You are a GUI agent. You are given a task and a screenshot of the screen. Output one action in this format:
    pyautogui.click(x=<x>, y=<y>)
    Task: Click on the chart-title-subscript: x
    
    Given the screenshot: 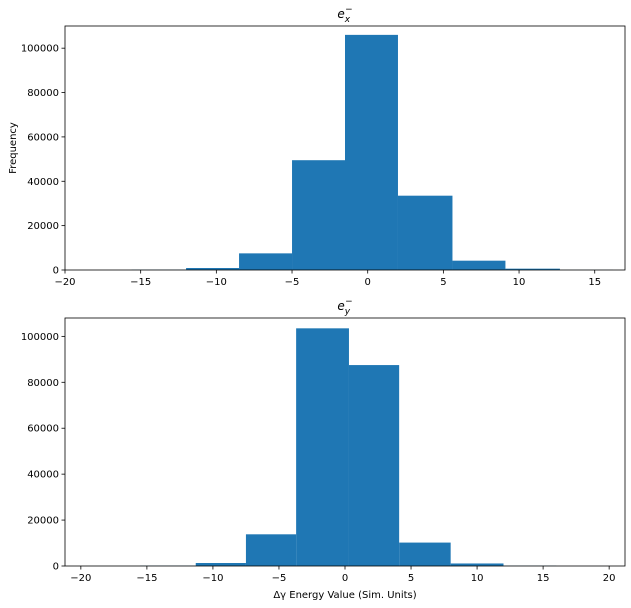 What is the action you would take?
    pyautogui.click(x=347, y=20)
    